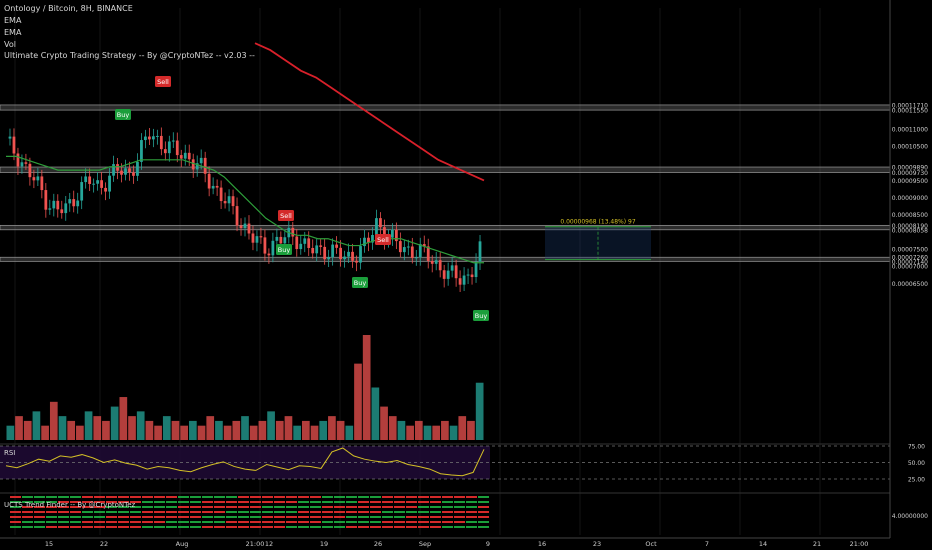  What do you see at coordinates (916, 480) in the screenshot?
I see `rsi-tick-label: 25.00` at bounding box center [916, 480].